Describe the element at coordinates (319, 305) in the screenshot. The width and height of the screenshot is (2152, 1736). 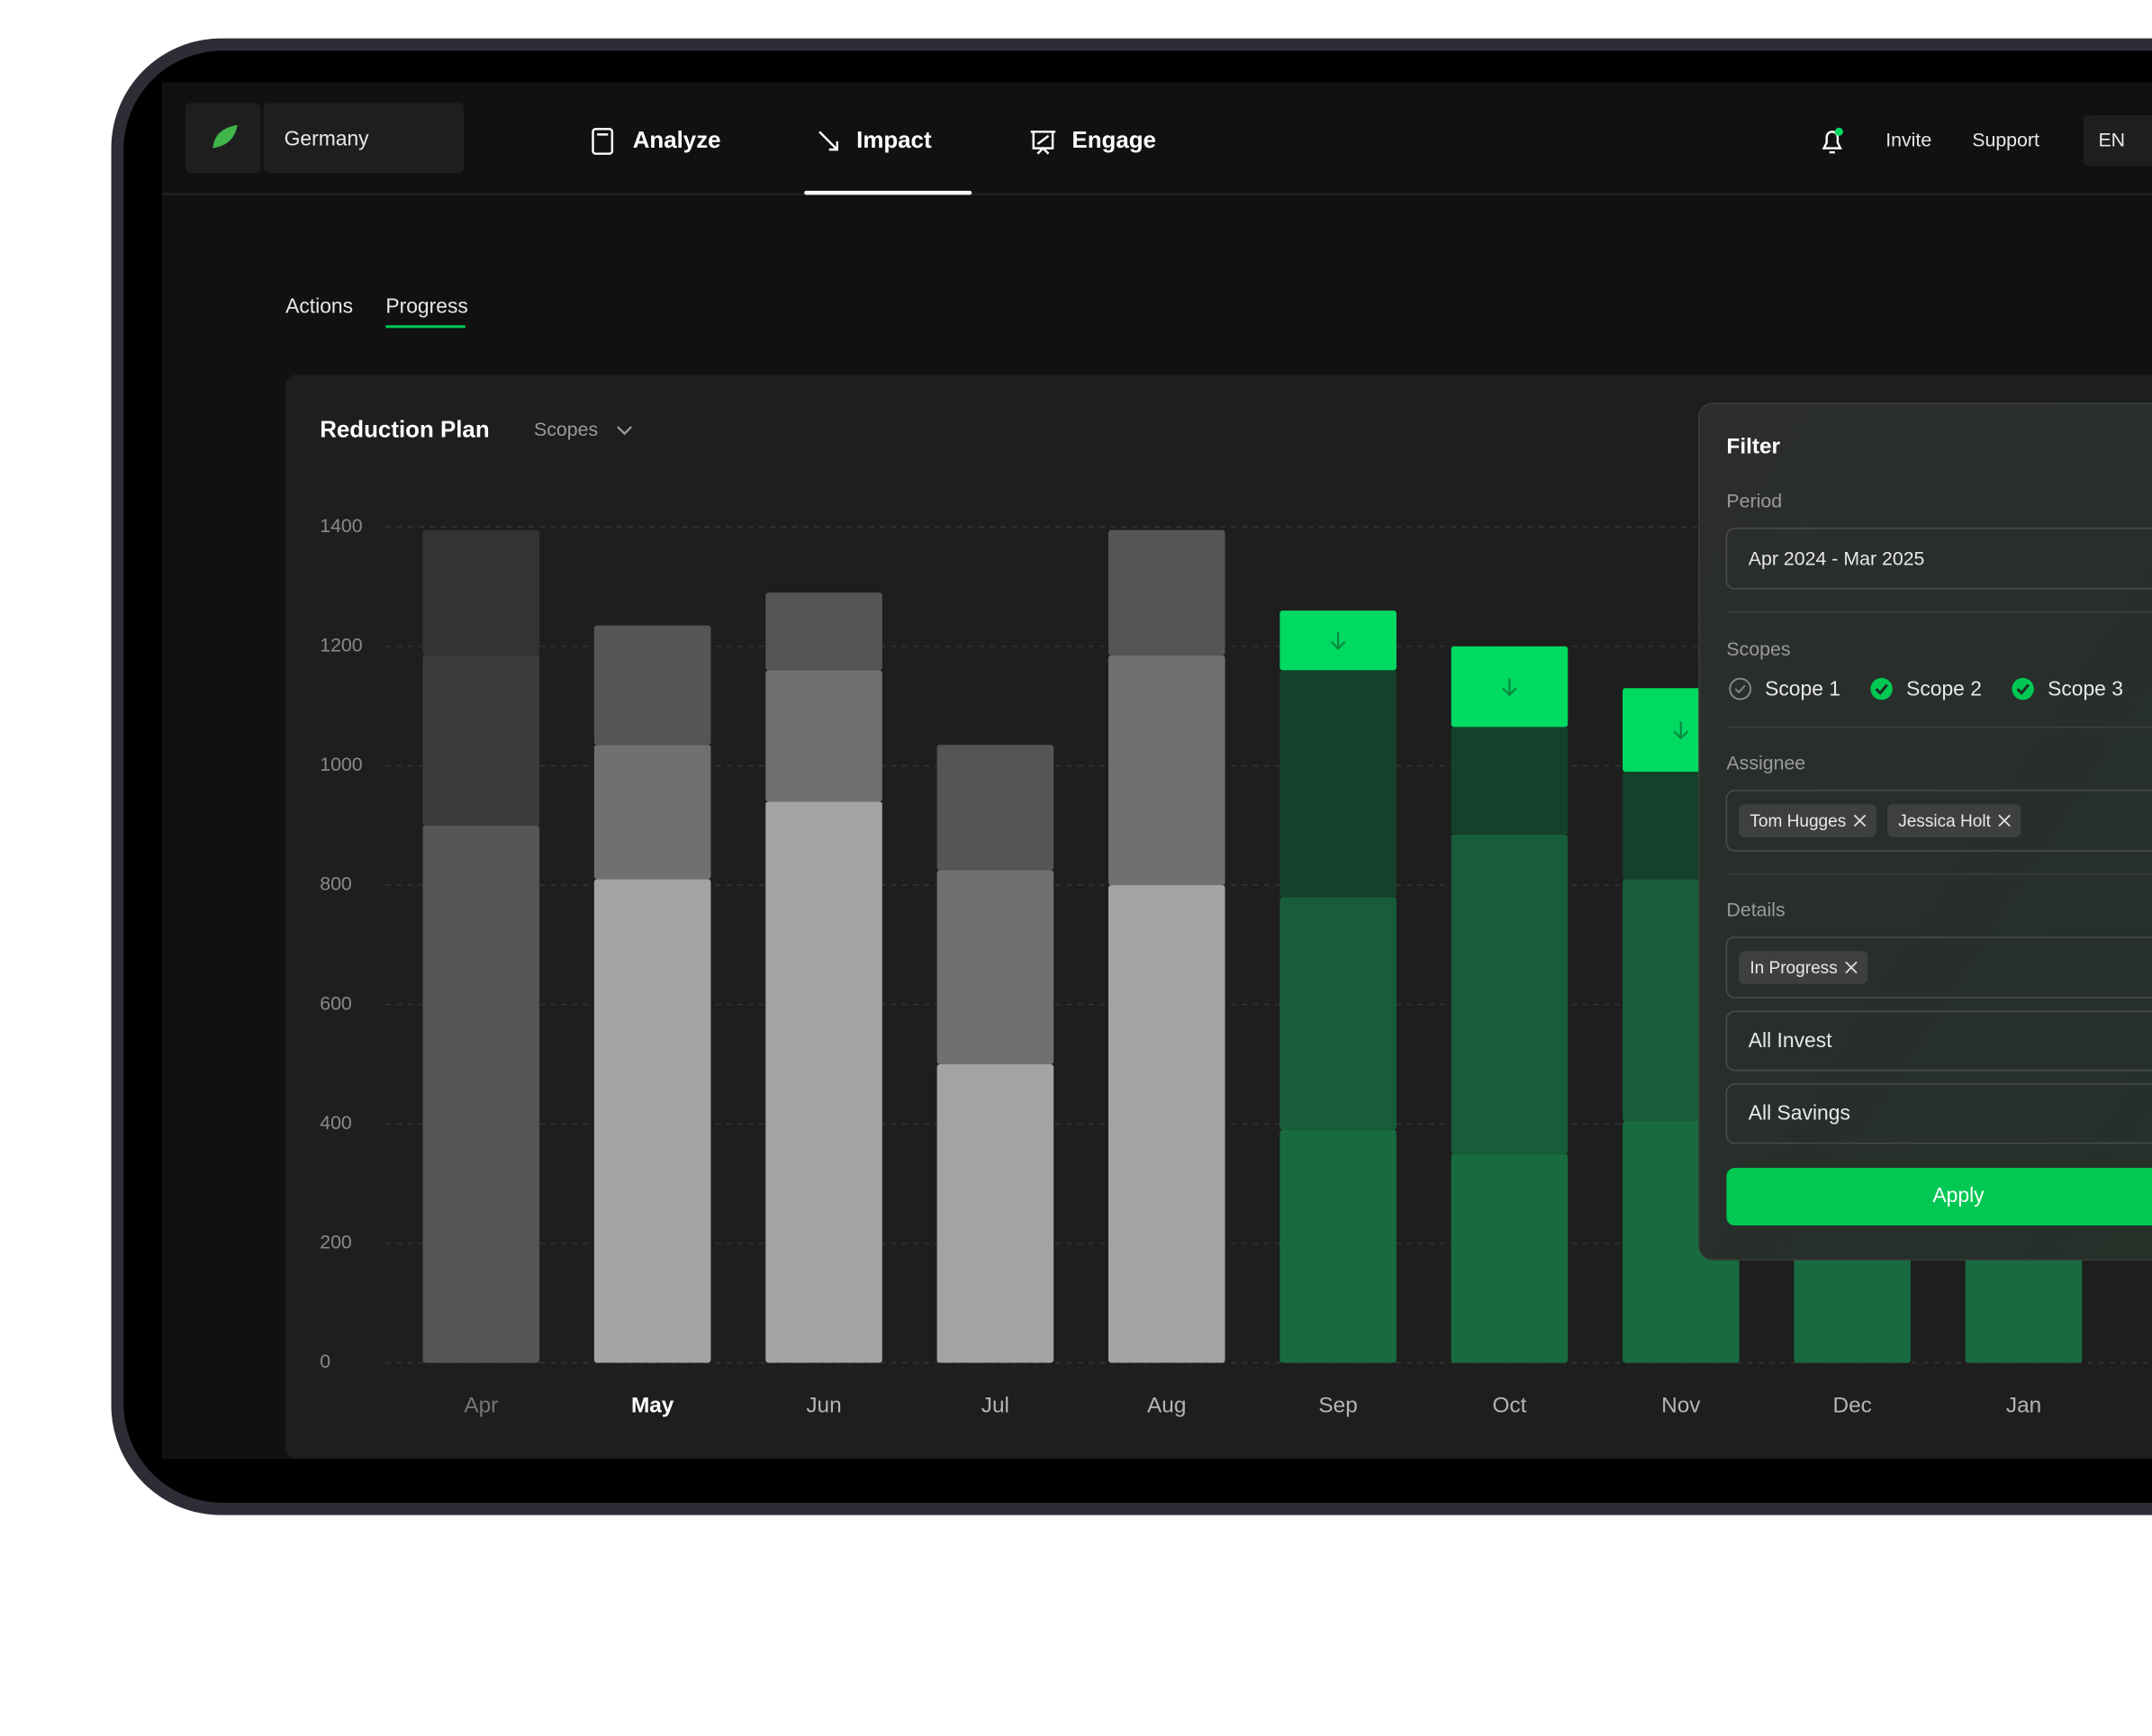
I see `tab: Actions` at that location.